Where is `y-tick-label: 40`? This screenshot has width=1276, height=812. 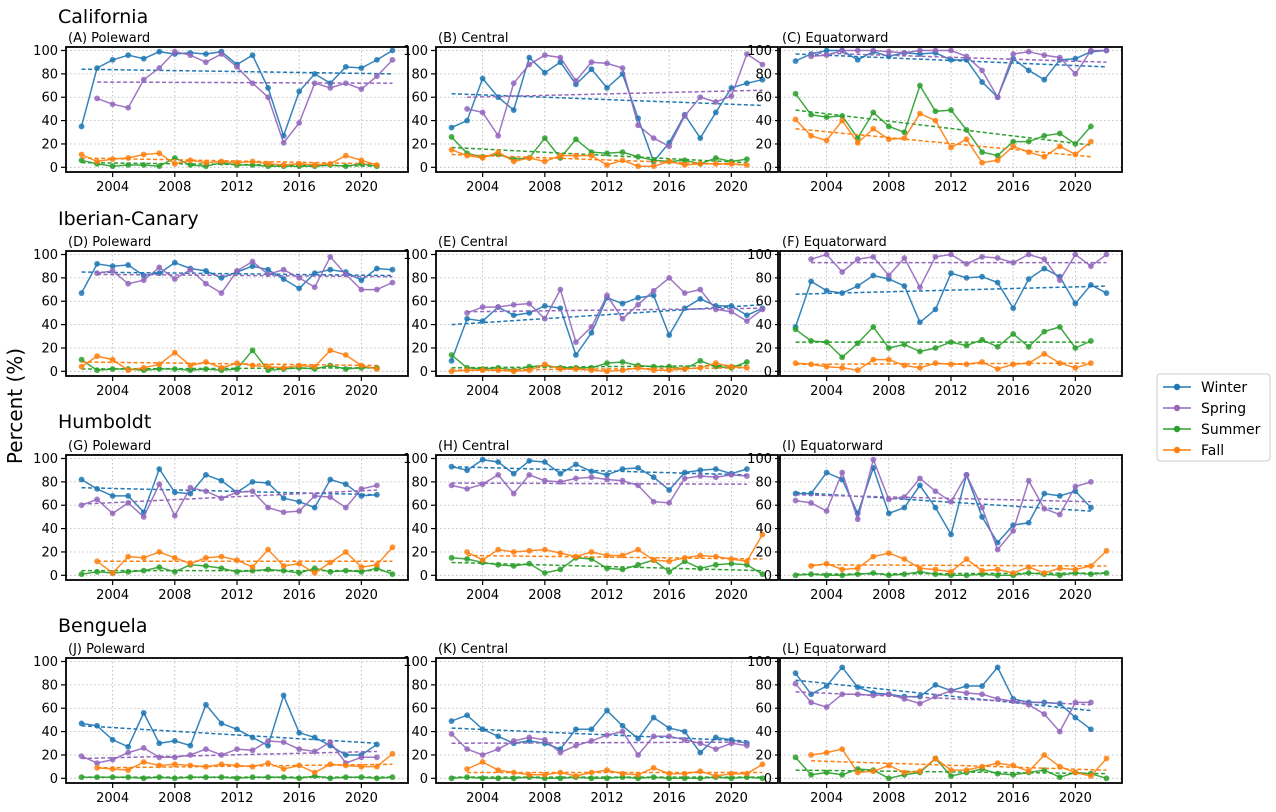 y-tick-label: 40 is located at coordinates (419, 529).